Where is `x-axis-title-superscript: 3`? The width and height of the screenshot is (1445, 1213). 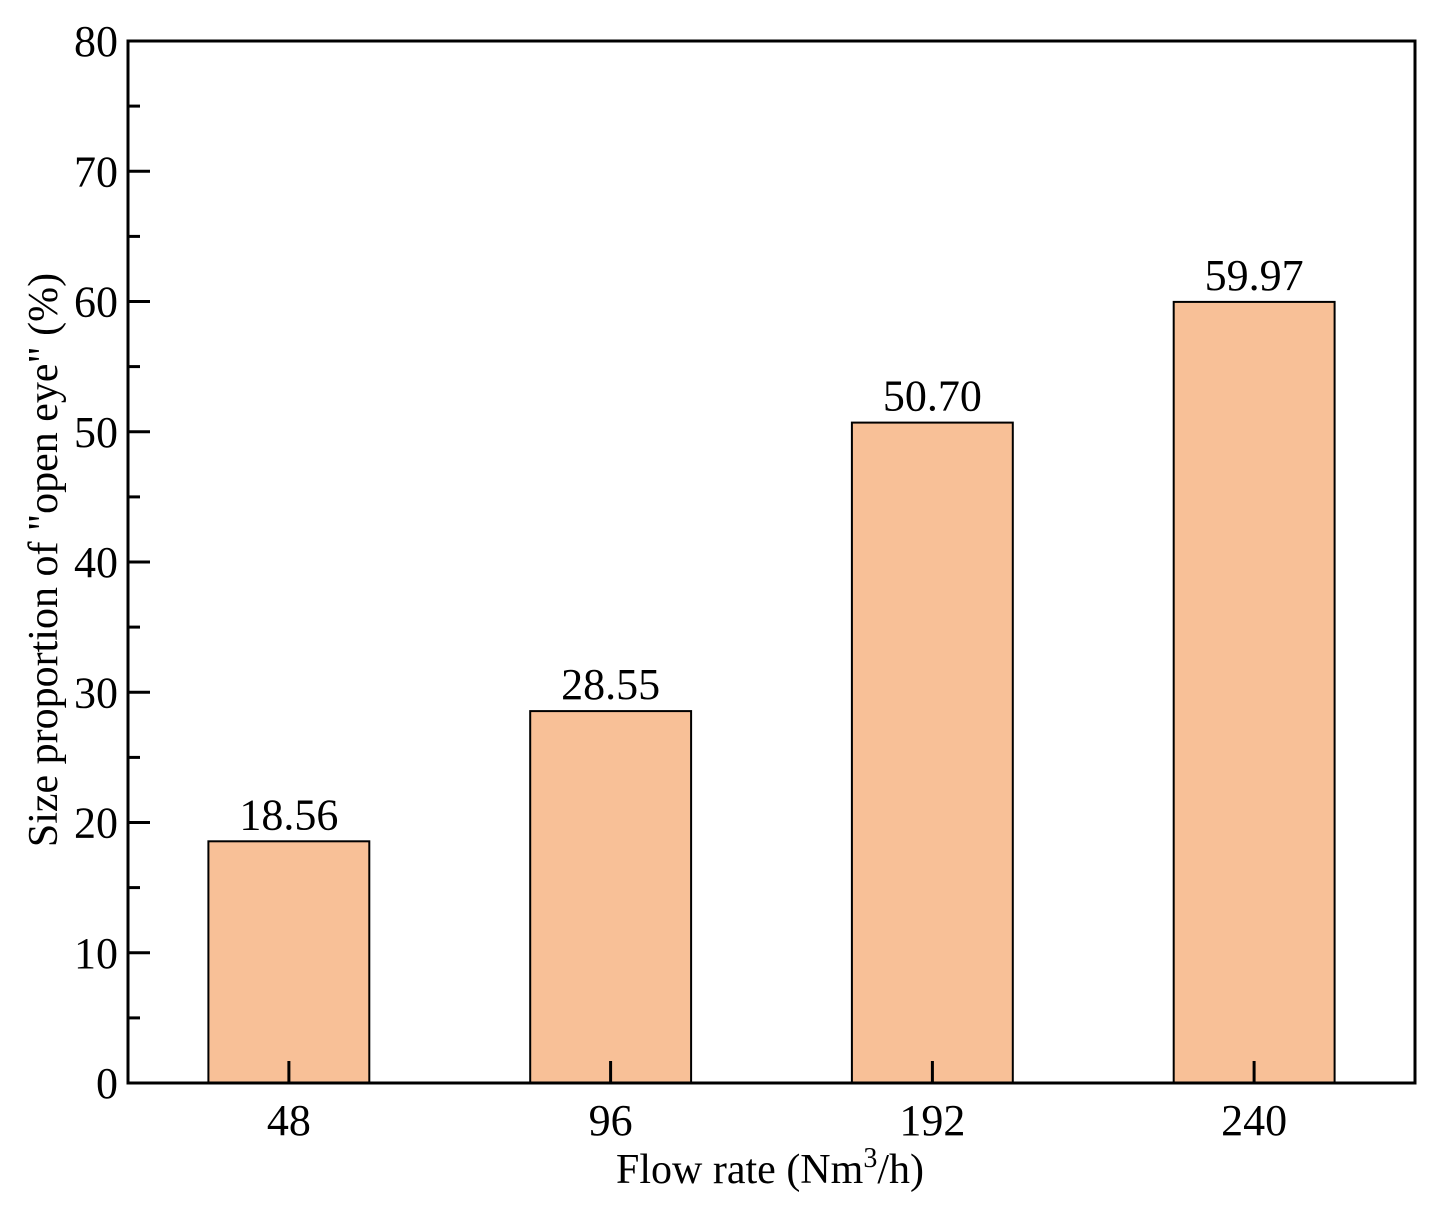
x-axis-title-superscript: 3 is located at coordinates (870, 1158).